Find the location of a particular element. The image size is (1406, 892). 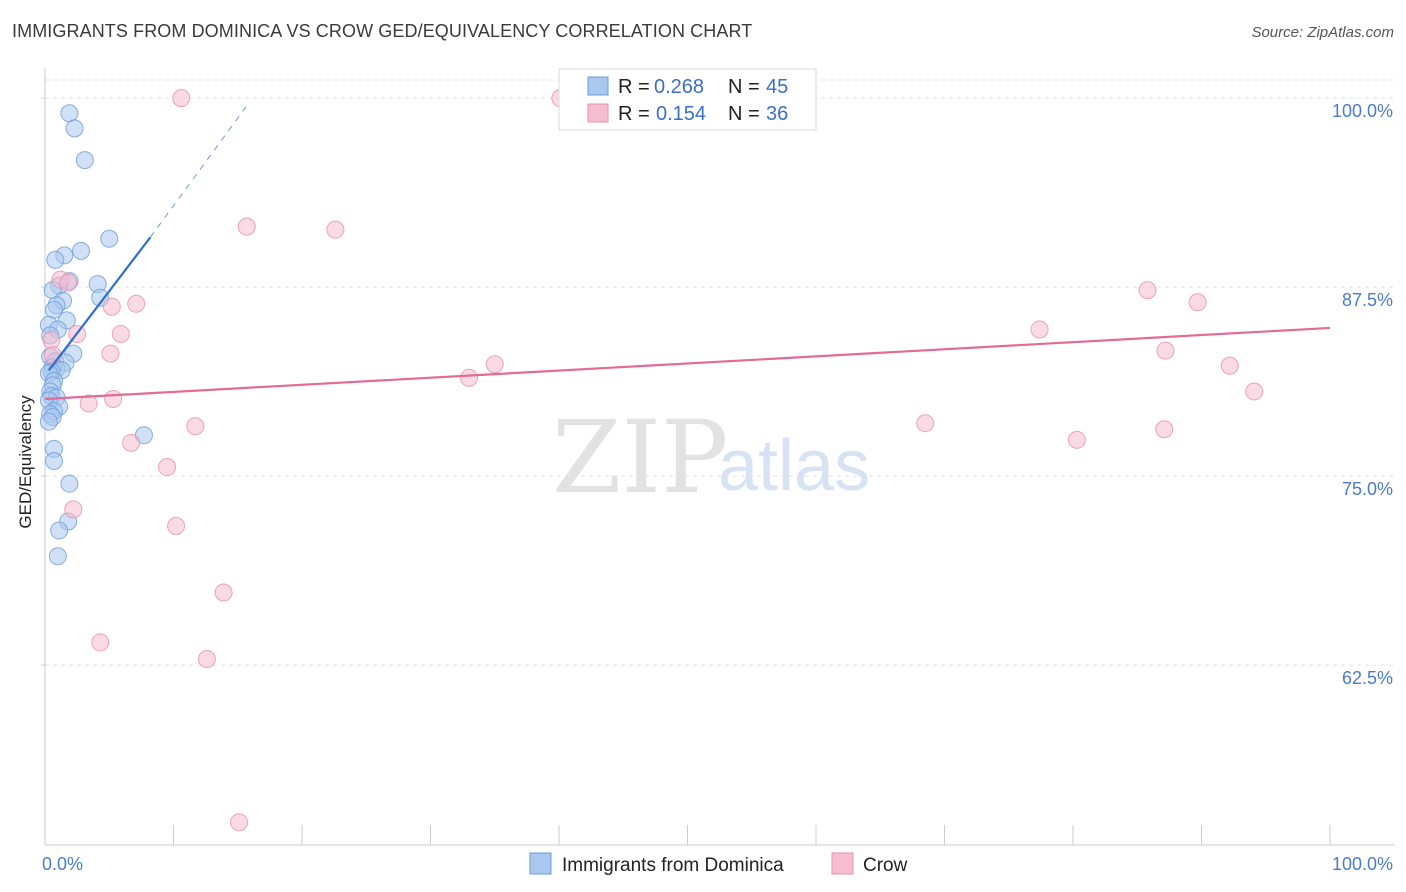

trend-line-crow is located at coordinates (687, 363).